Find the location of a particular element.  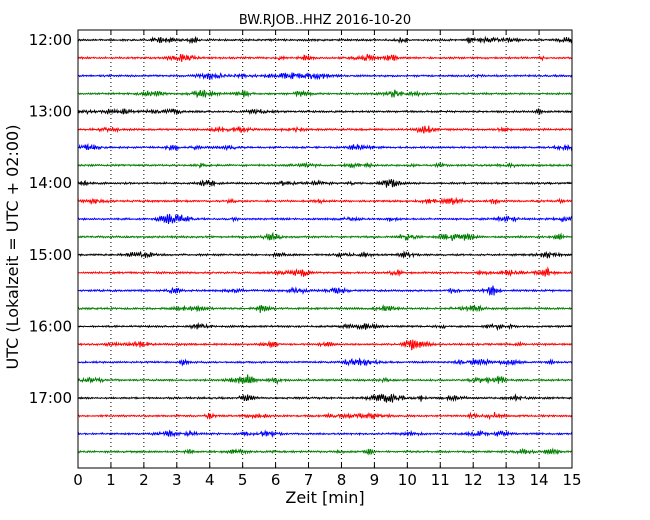

x-tick-label: 12 is located at coordinates (473, 480).